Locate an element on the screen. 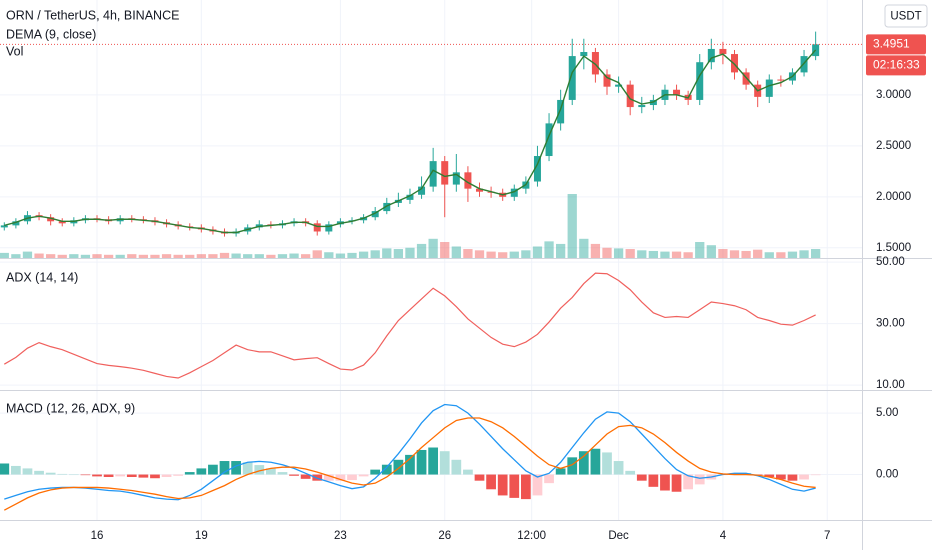 The image size is (932, 550). x-tick-label: 4 is located at coordinates (723, 536).